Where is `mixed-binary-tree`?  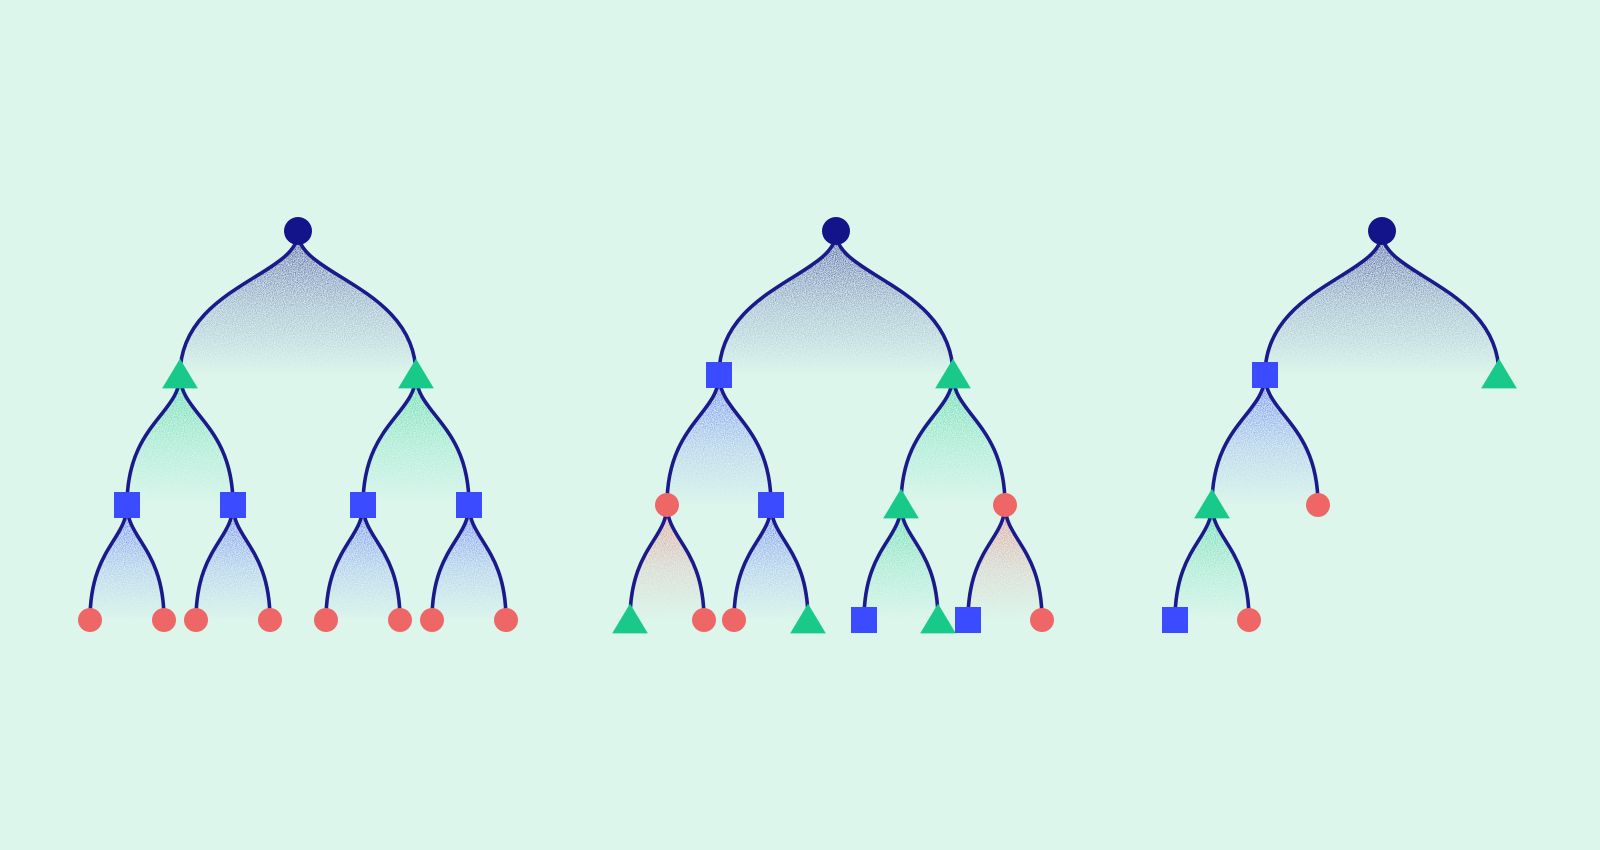
mixed-binary-tree is located at coordinates (833, 425).